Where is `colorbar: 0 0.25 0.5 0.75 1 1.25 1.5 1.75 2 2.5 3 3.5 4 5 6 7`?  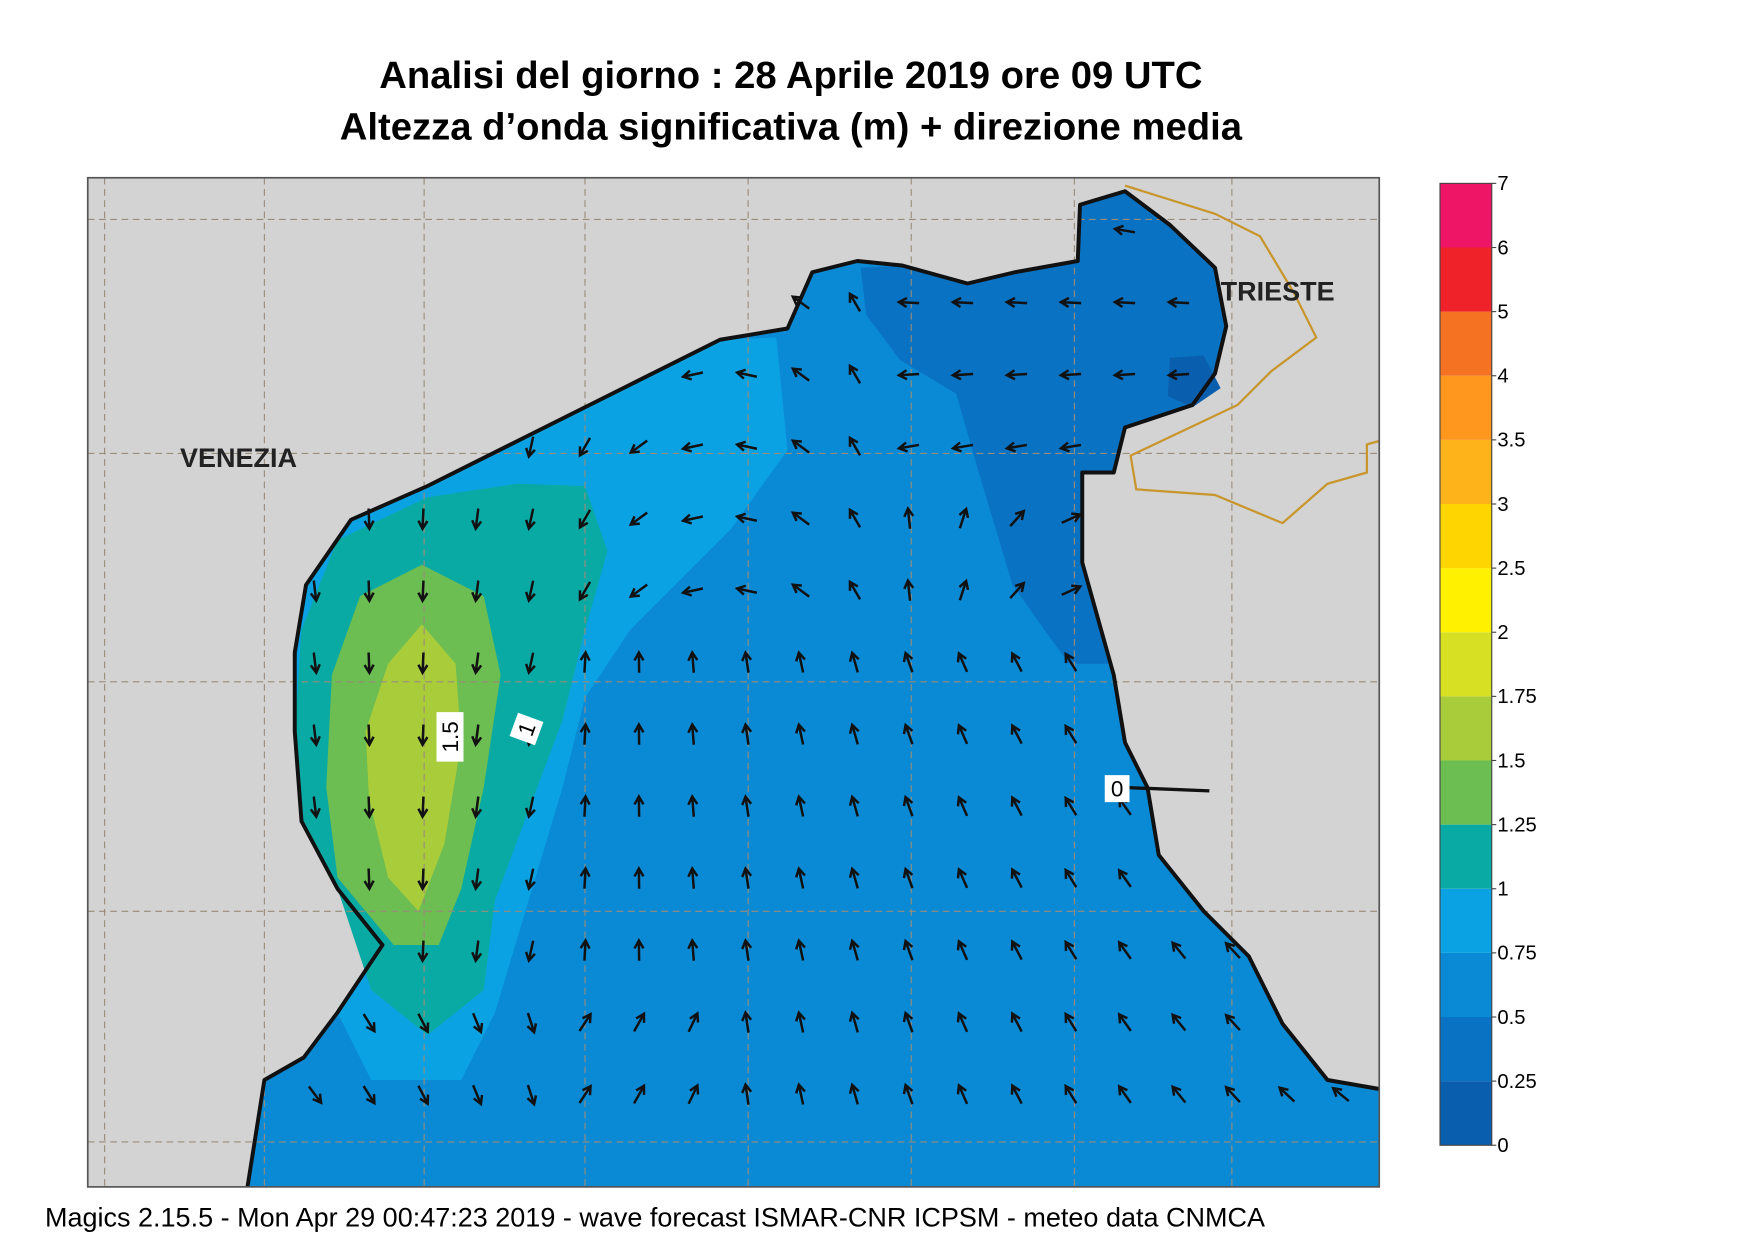
colorbar: 0 0.25 0.5 0.75 1 1.25 1.5 1.75 2 2.5 3 3.5 4 5 6 7 is located at coordinates (1488, 665).